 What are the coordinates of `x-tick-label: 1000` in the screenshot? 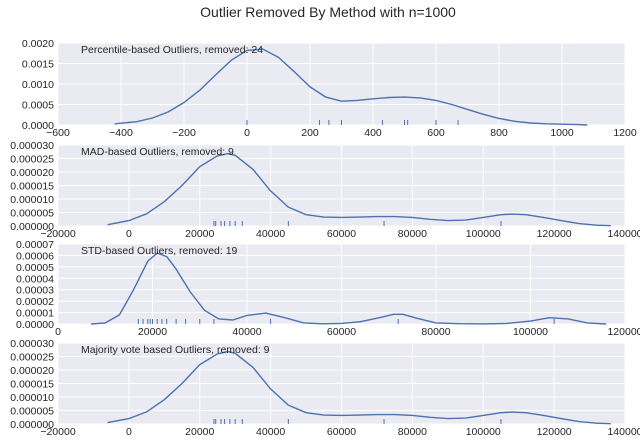 It's located at (562, 133).